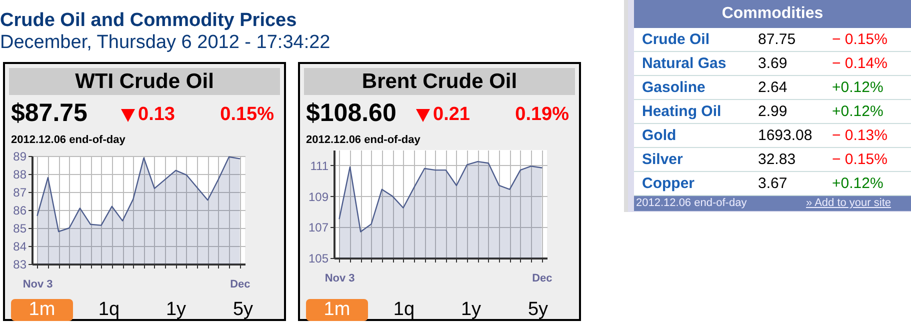 Image resolution: width=911 pixels, height=329 pixels. Describe the element at coordinates (20, 157) in the screenshot. I see `y-tick-label: 89` at that location.